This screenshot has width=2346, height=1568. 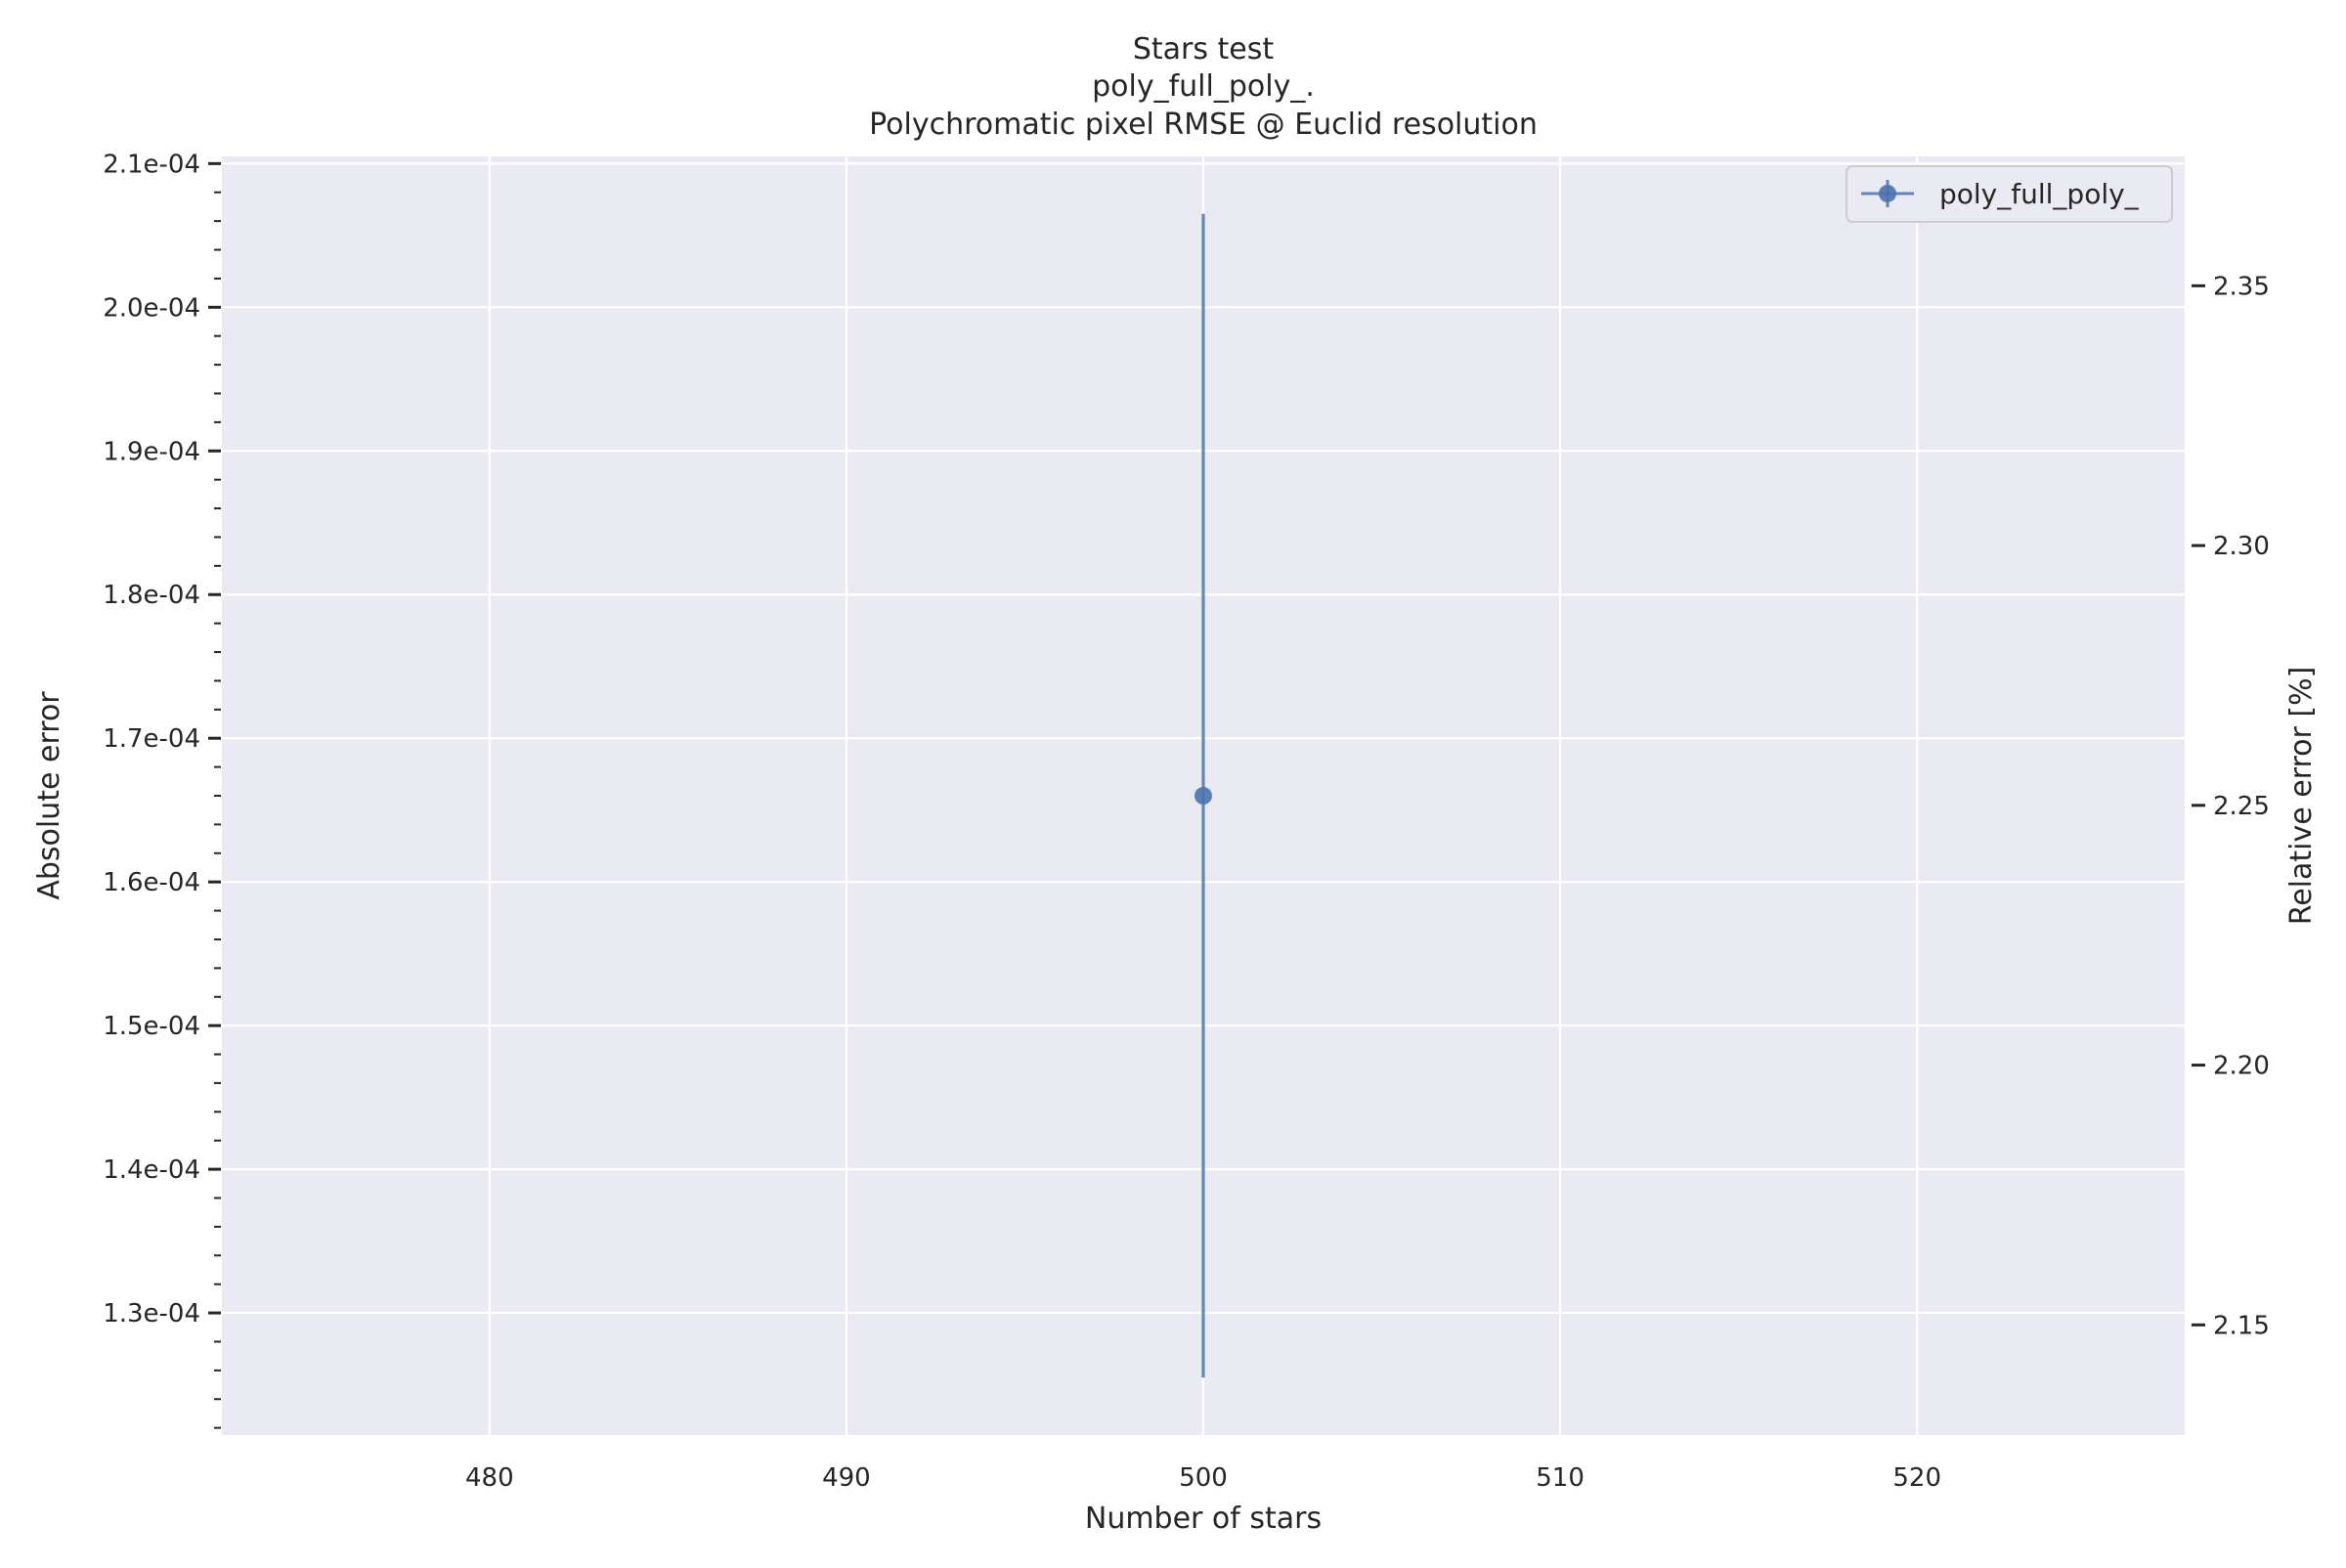 I want to click on y-tick-label: 1.7e-04, so click(x=152, y=739).